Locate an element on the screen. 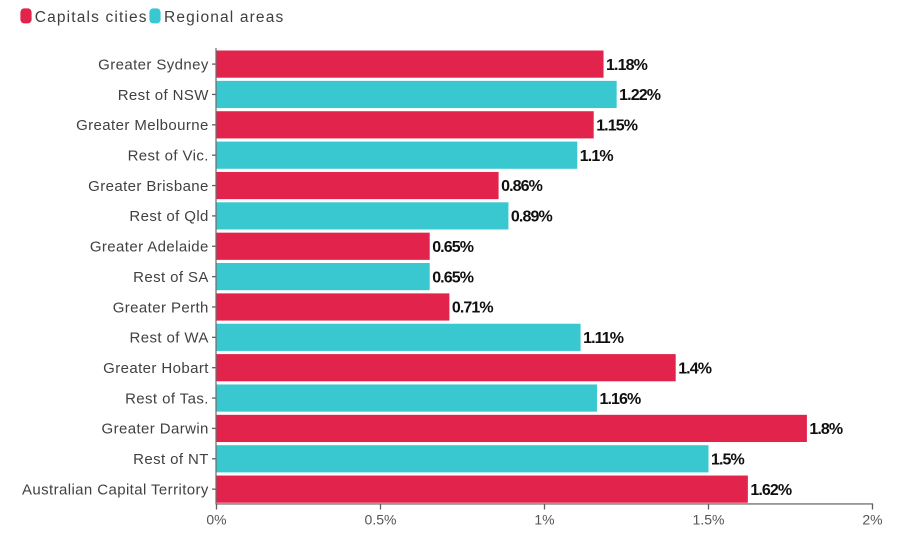 The height and width of the screenshot is (545, 908). svg-text: Rest of NT is located at coordinates (171, 459).